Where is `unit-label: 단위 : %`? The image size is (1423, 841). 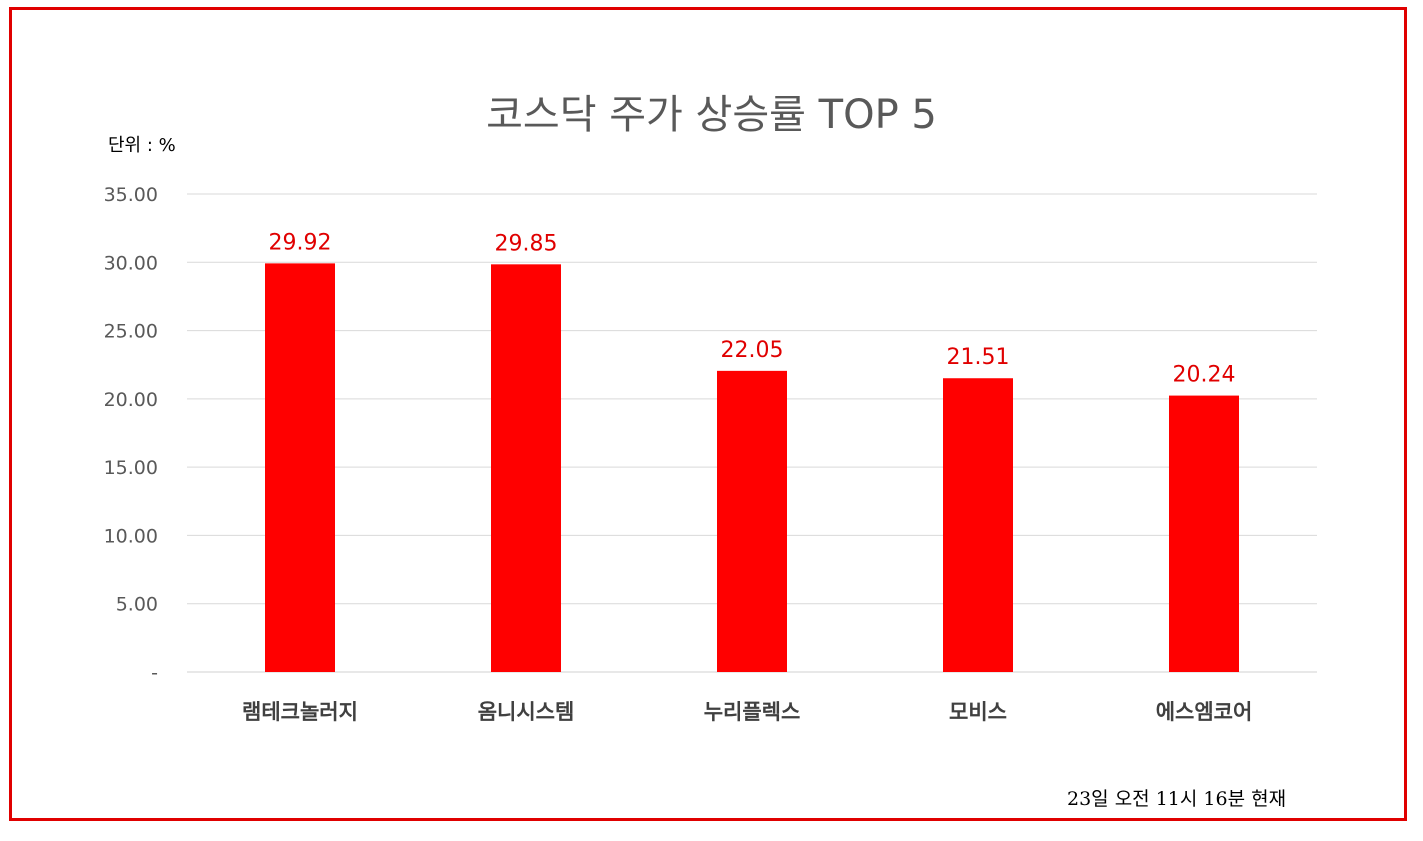 unit-label: 단위 : % is located at coordinates (142, 145).